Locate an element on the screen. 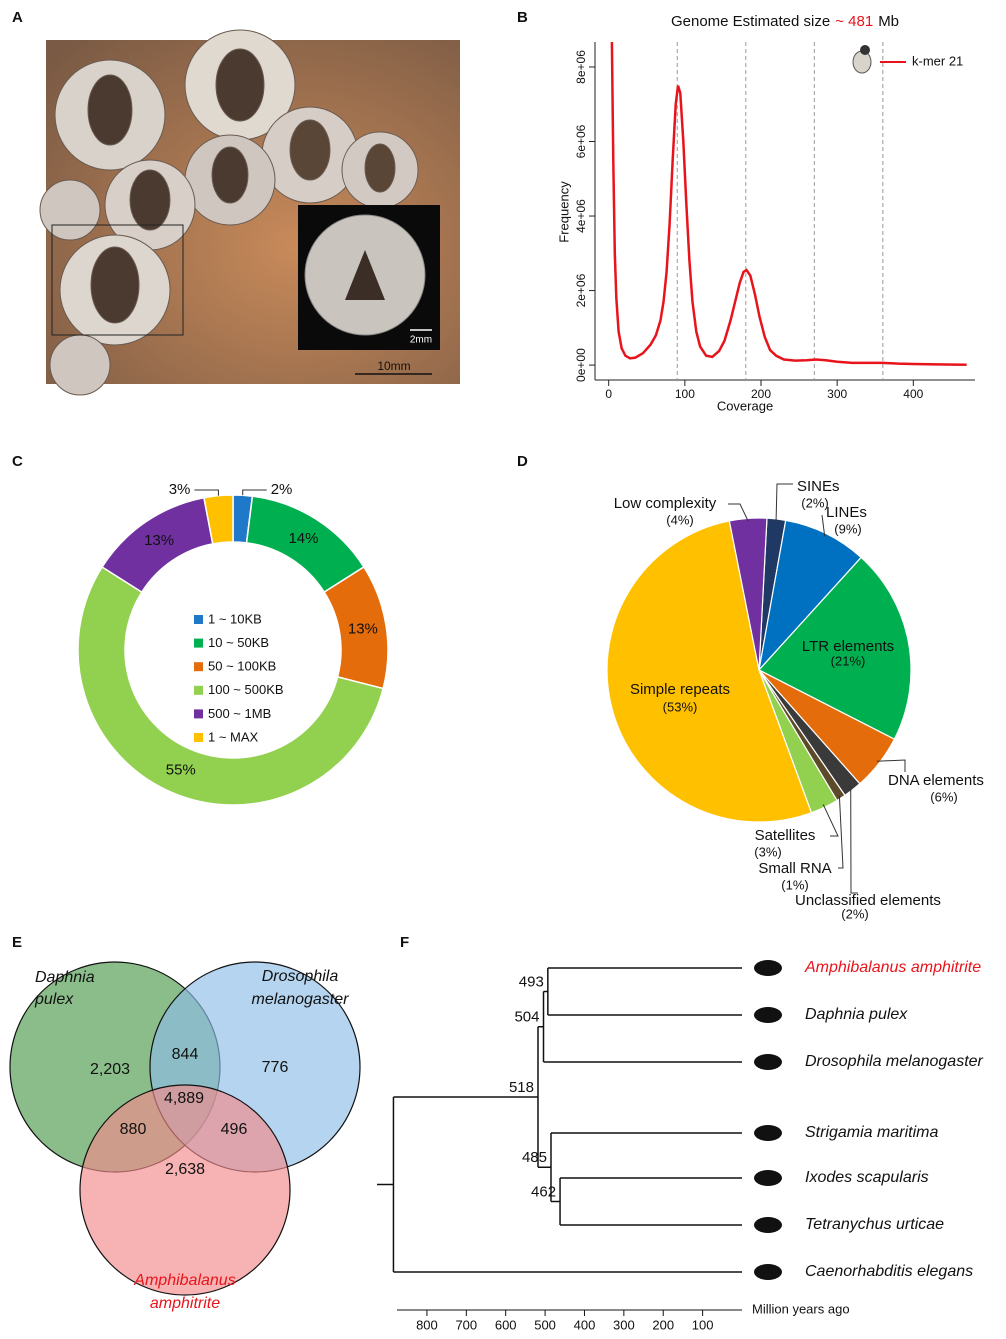 This screenshot has height=1339, width=1006. kmer-curve is located at coordinates (788, 204).